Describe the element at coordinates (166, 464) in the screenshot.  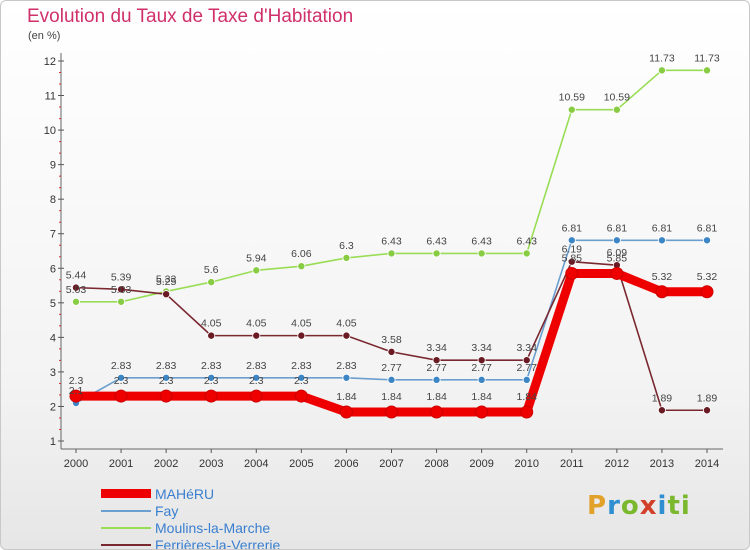
I see `x-tick-label: 2002` at that location.